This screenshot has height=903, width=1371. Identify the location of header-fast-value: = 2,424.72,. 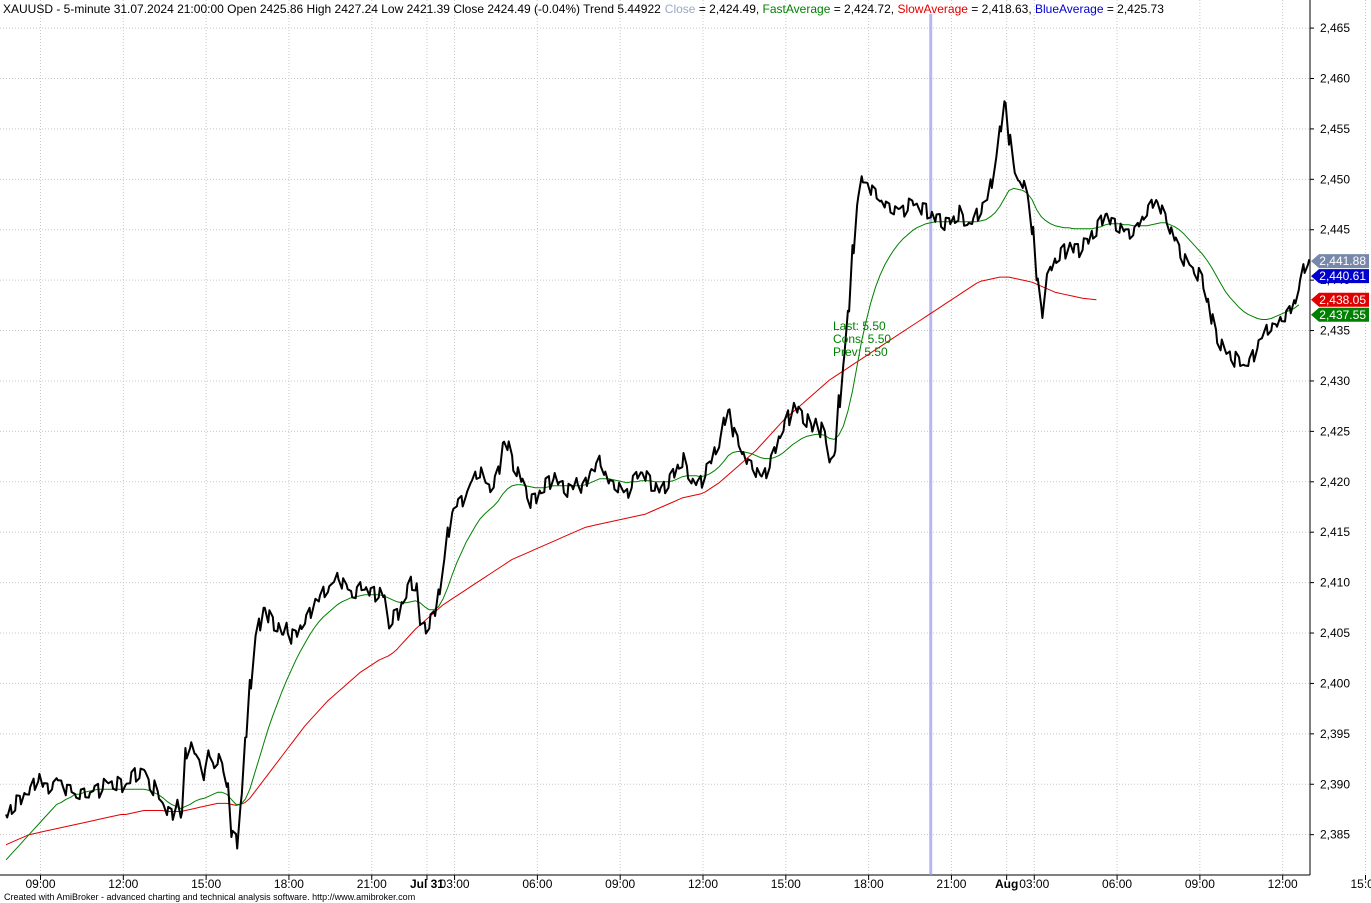
(863, 9).